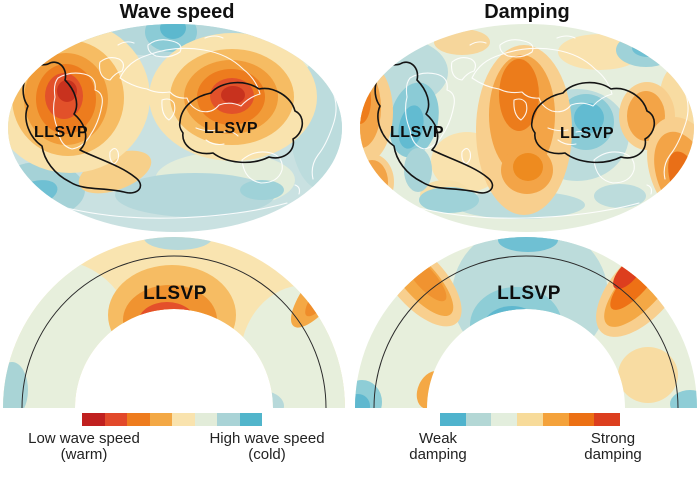 Image resolution: width=700 pixels, height=478 pixels. I want to click on llsvp-label-wavespeed-africa: LLSVP, so click(61, 132).